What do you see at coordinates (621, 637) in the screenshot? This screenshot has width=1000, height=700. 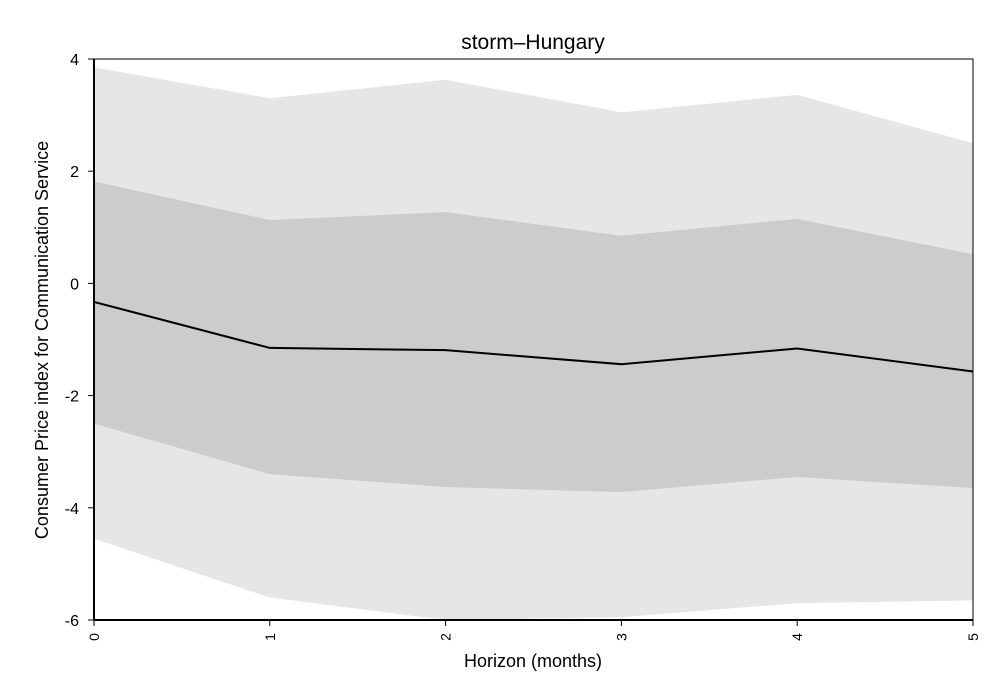 I see `x-tick-label: 3` at bounding box center [621, 637].